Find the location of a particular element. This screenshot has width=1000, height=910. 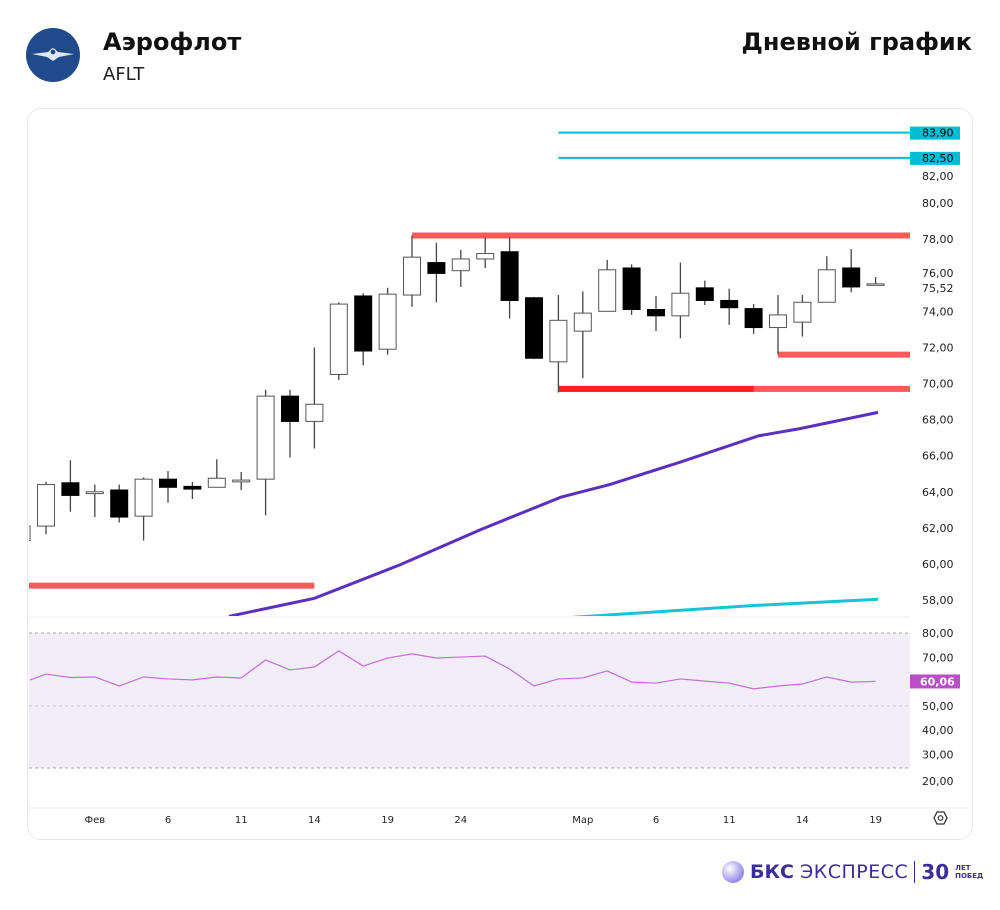

target-price-label: 83,90 is located at coordinates (938, 133).